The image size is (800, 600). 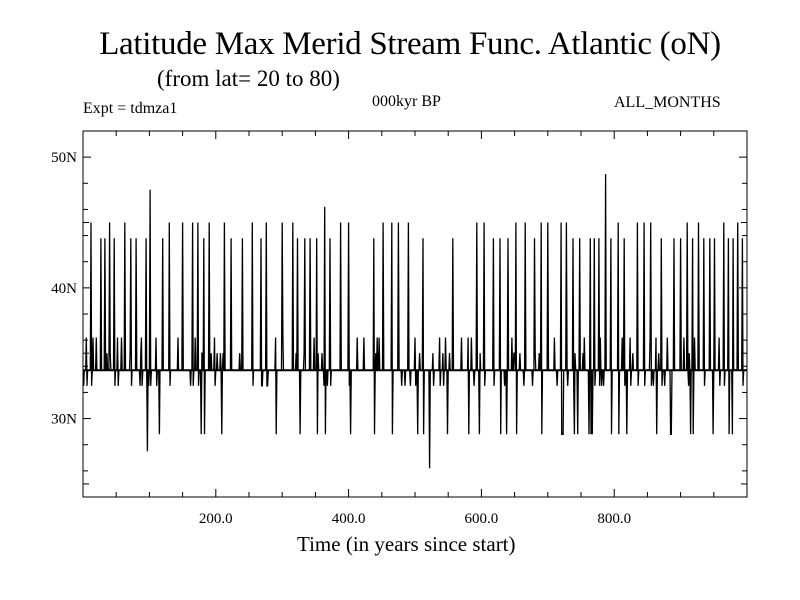 What do you see at coordinates (406, 544) in the screenshot?
I see `x-axis-label: Time (in years since start)` at bounding box center [406, 544].